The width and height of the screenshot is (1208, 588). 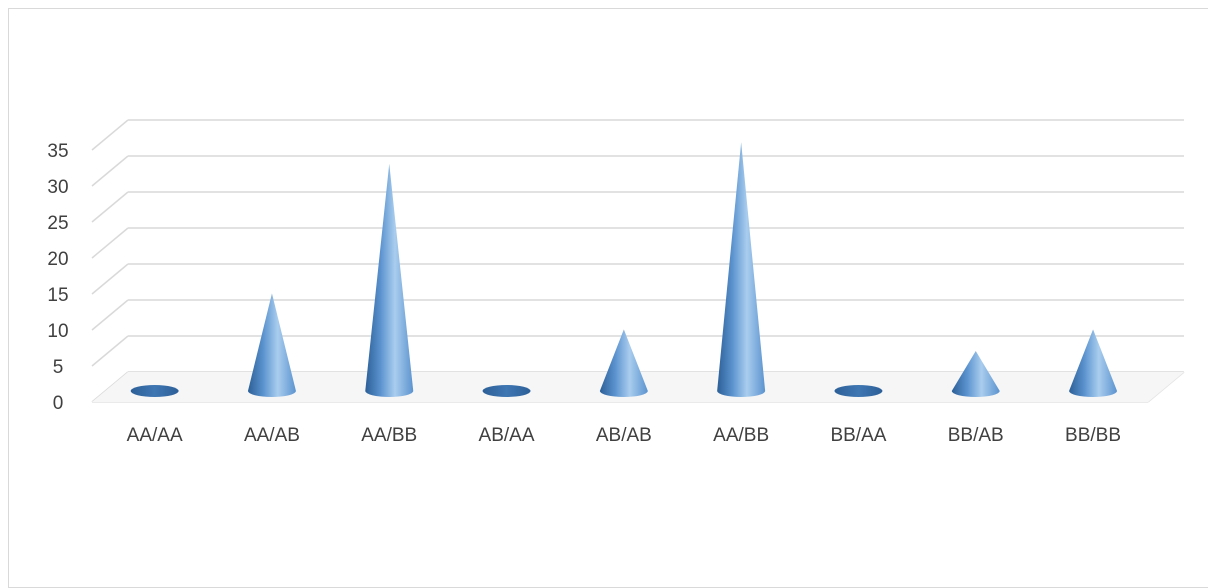 What do you see at coordinates (624, 435) in the screenshot?
I see `x-tick-label: AB/AB` at bounding box center [624, 435].